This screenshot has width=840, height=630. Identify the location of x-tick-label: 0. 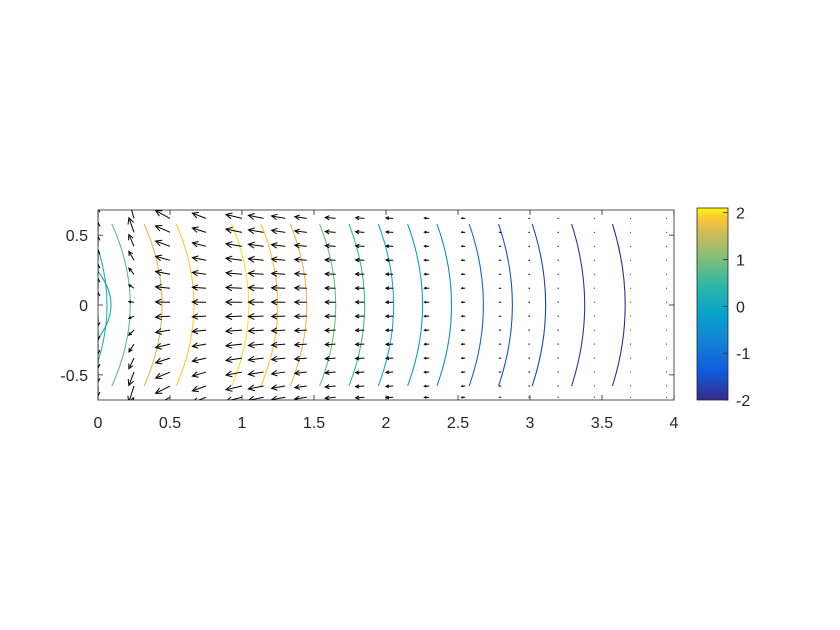
(98, 423).